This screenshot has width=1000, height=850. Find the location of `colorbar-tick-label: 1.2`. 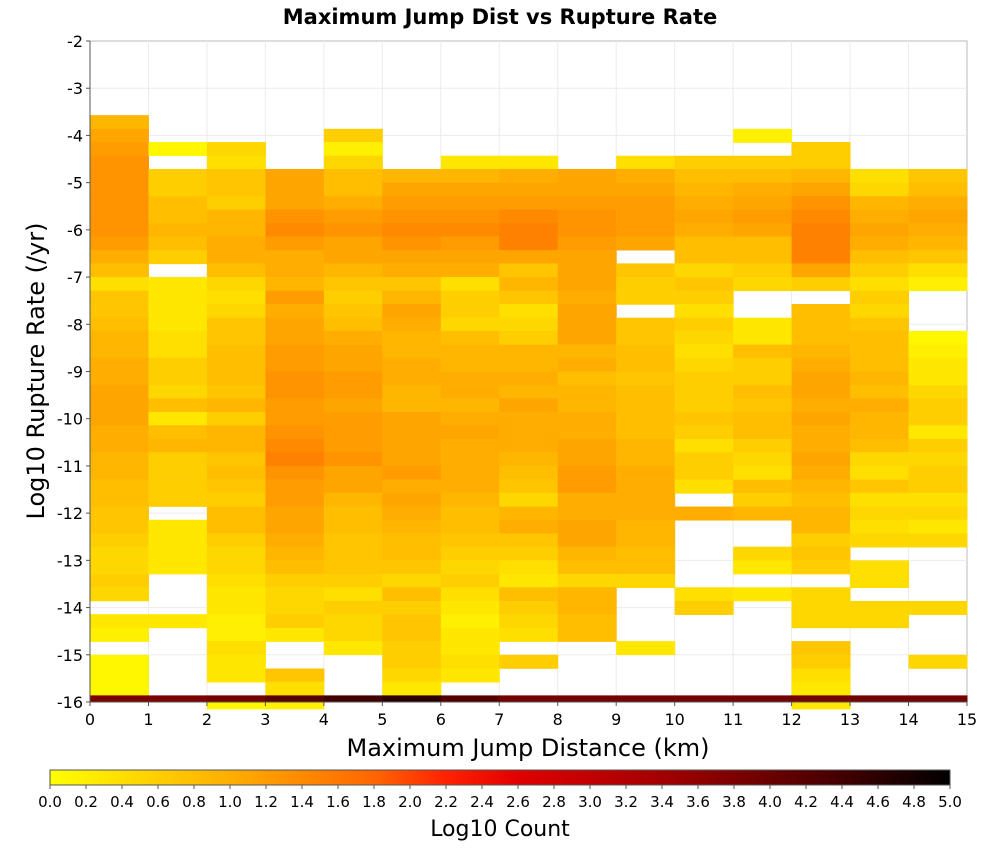

colorbar-tick-label: 1.2 is located at coordinates (266, 802).